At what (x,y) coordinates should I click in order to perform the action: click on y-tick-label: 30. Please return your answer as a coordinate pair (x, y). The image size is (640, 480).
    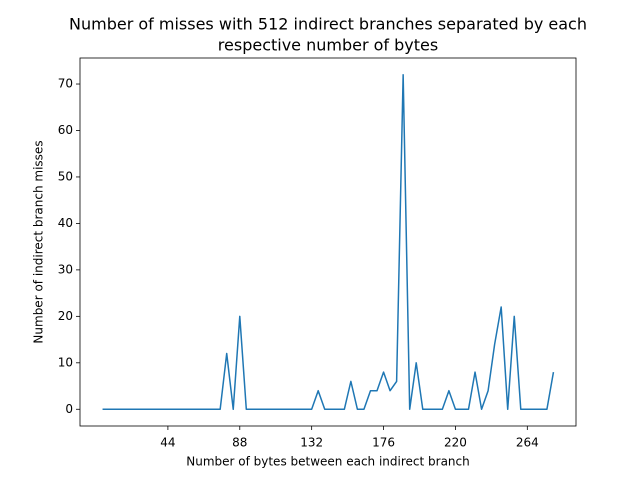
    Looking at the image, I should click on (65, 269).